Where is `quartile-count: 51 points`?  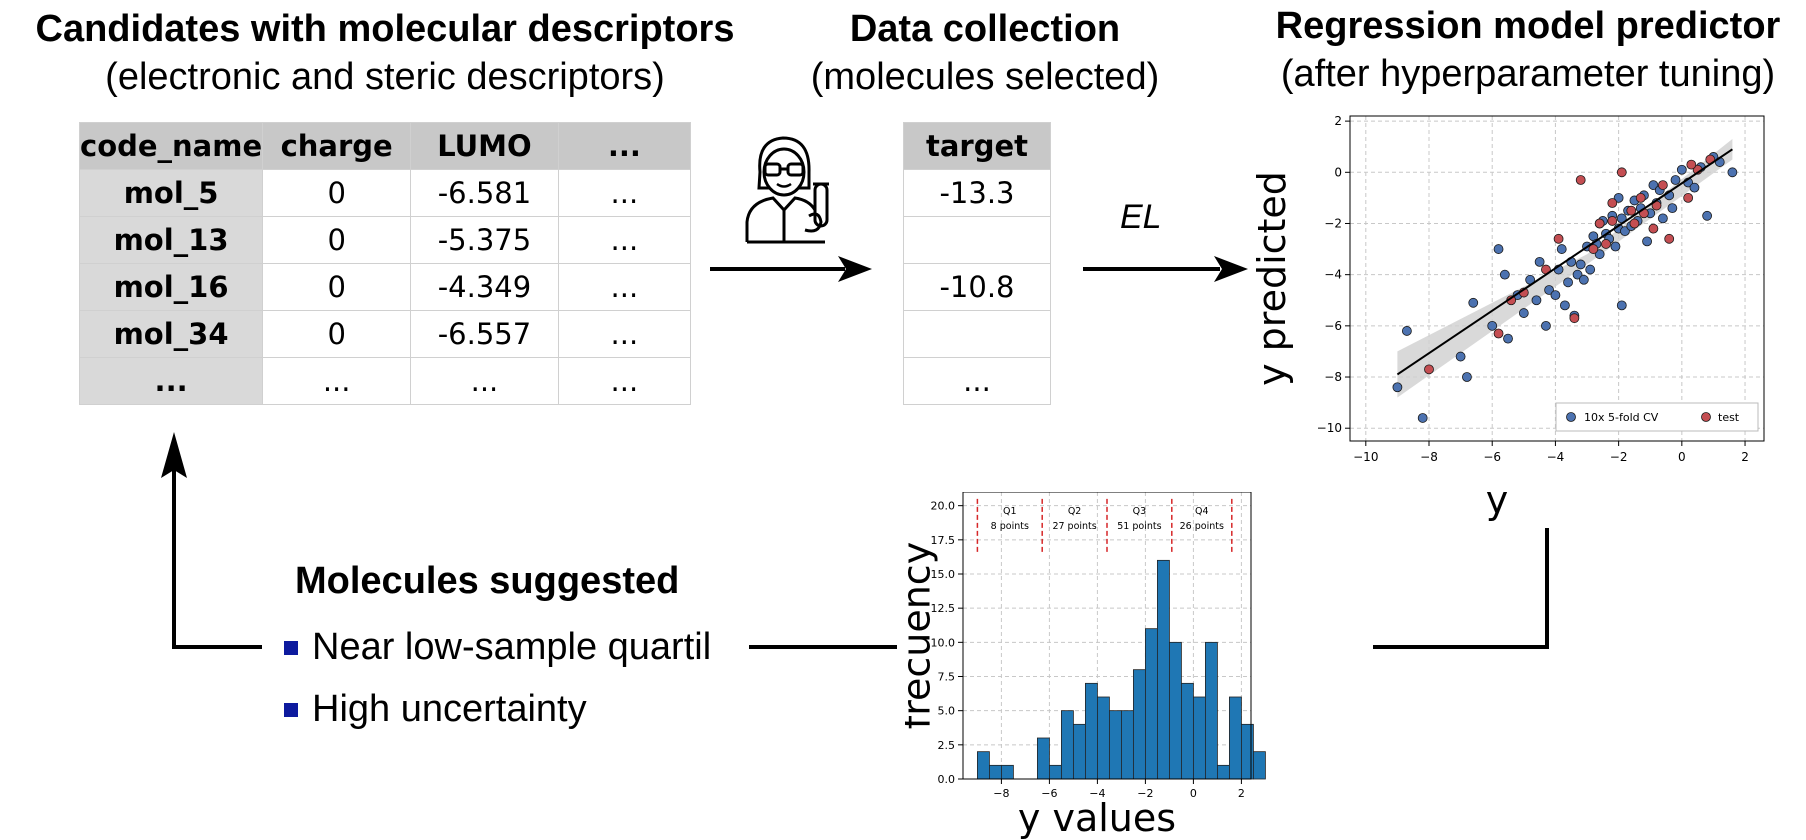
quartile-count: 51 points is located at coordinates (1139, 526).